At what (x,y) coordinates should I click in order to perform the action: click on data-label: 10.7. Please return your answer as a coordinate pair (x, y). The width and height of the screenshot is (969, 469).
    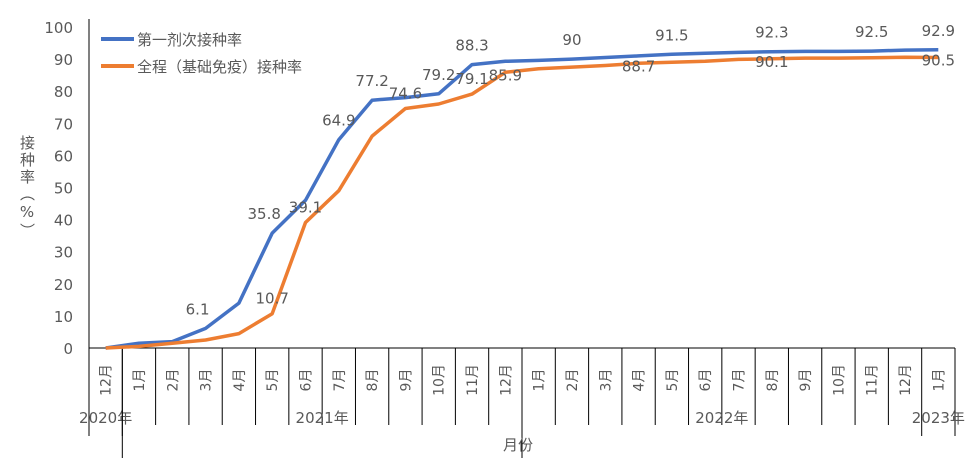
    Looking at the image, I should click on (271, 299).